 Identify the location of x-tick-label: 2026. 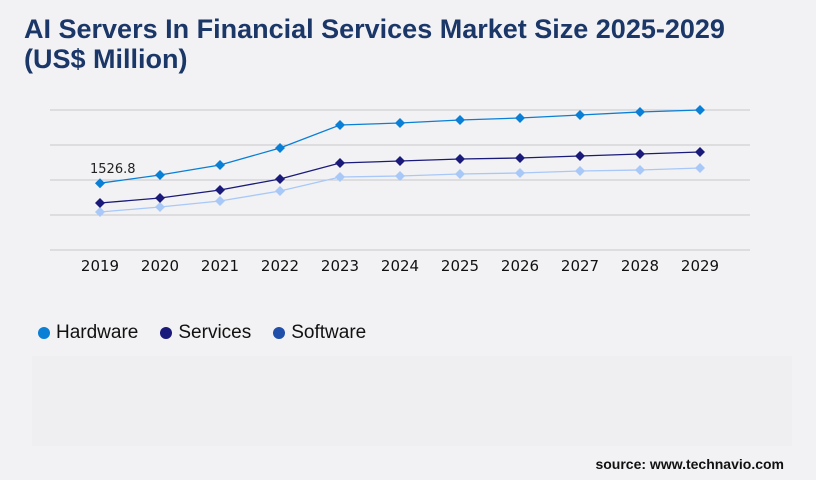
(520, 266).